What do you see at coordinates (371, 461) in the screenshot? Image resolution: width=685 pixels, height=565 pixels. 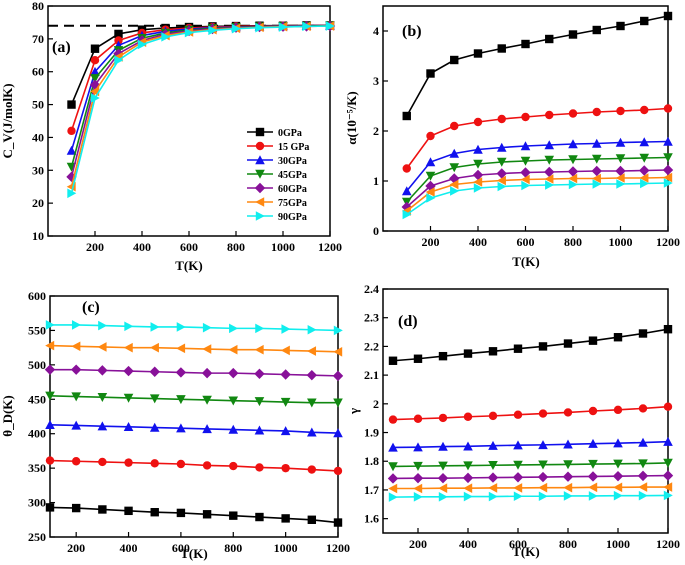 I see `y-tick-label: 1.8` at bounding box center [371, 461].